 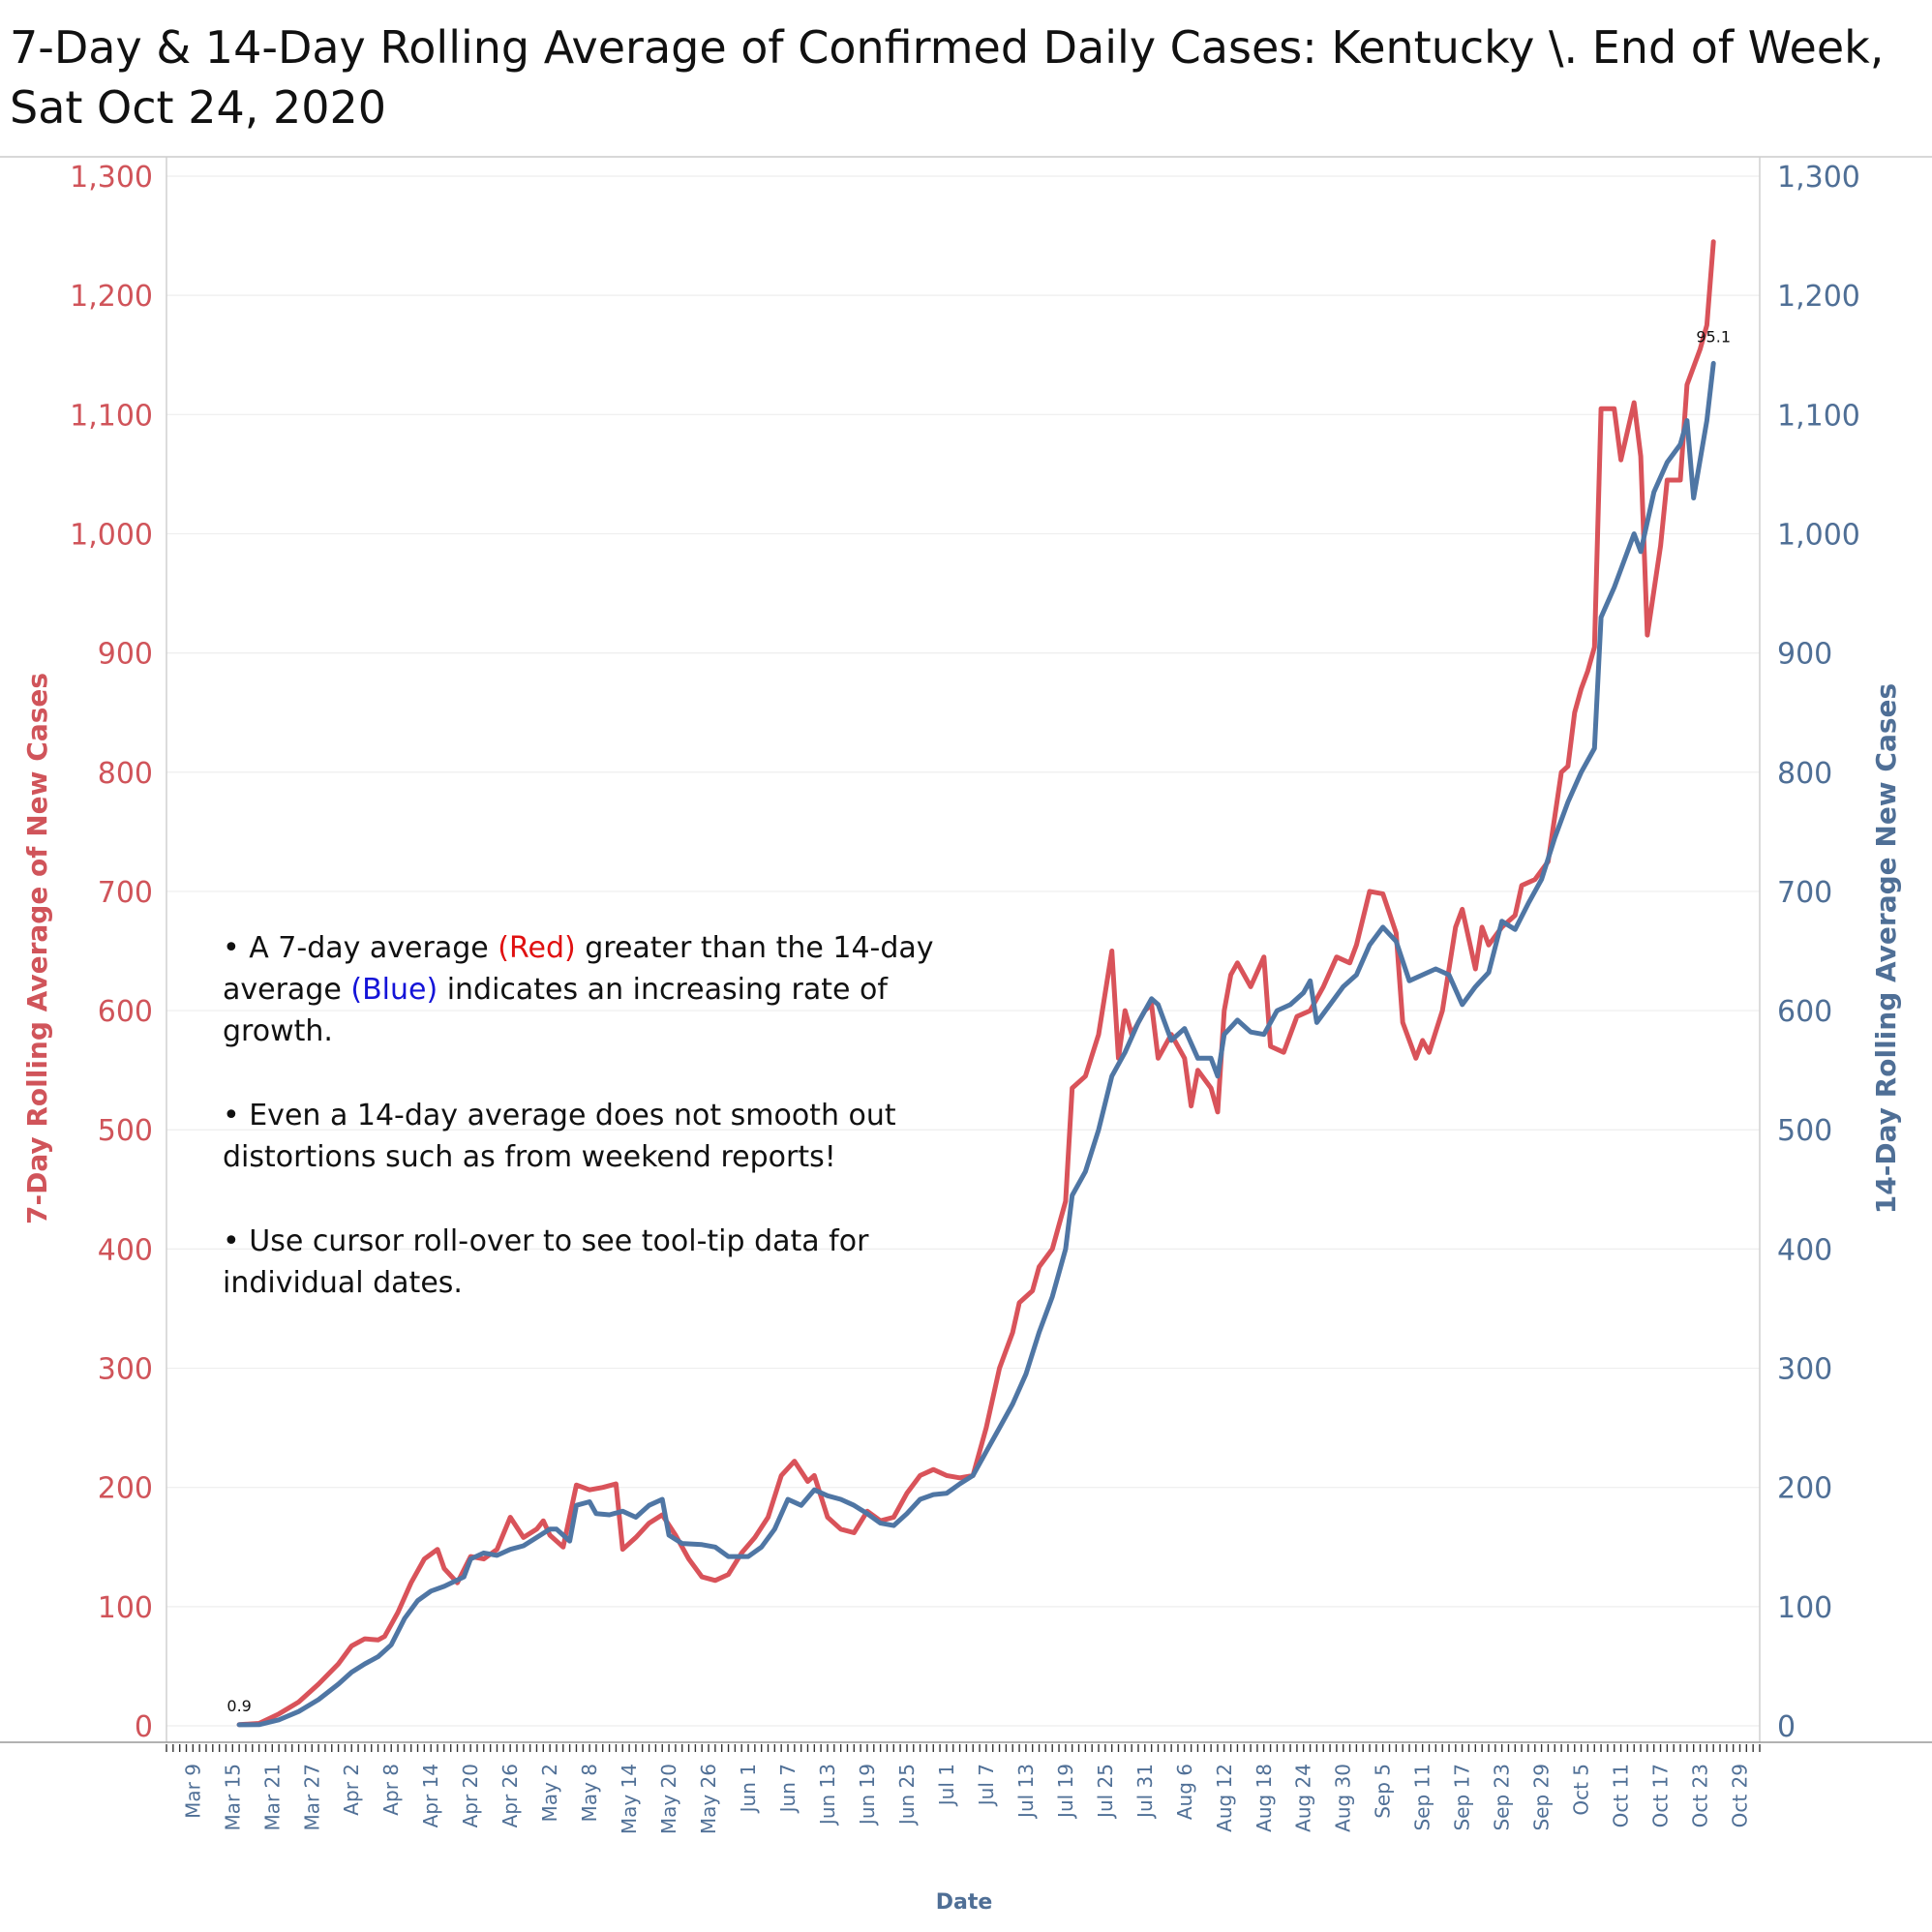 What do you see at coordinates (1383, 1791) in the screenshot?
I see `x-tick-label: Sep 5` at bounding box center [1383, 1791].